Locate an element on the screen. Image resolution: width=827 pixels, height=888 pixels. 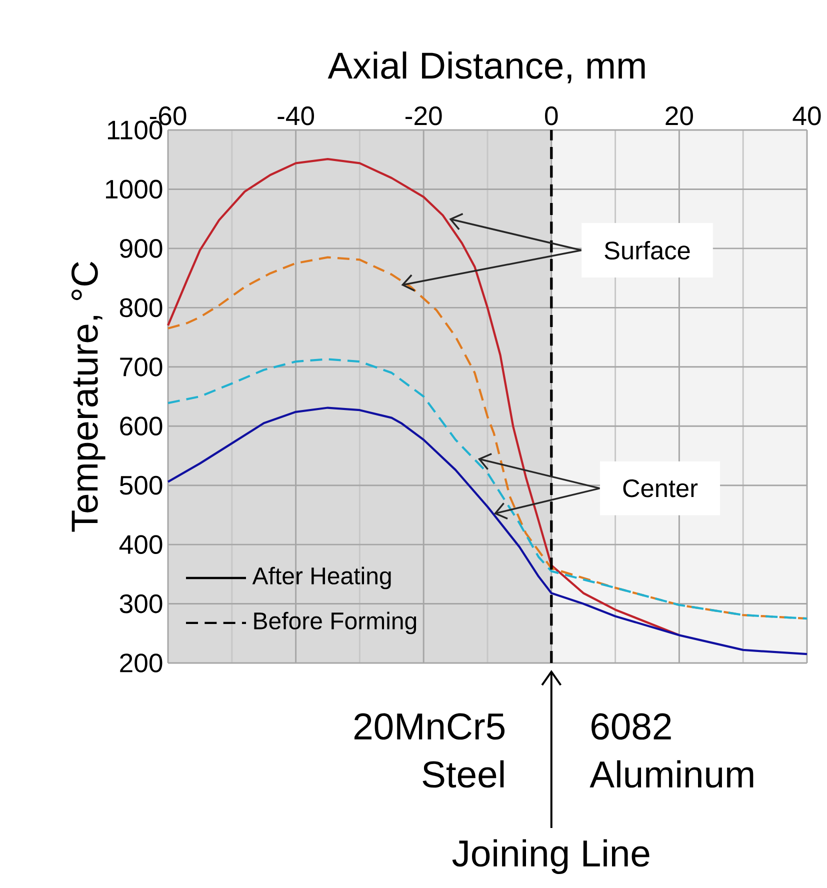
y-tick-label: 300 is located at coordinates (141, 604).